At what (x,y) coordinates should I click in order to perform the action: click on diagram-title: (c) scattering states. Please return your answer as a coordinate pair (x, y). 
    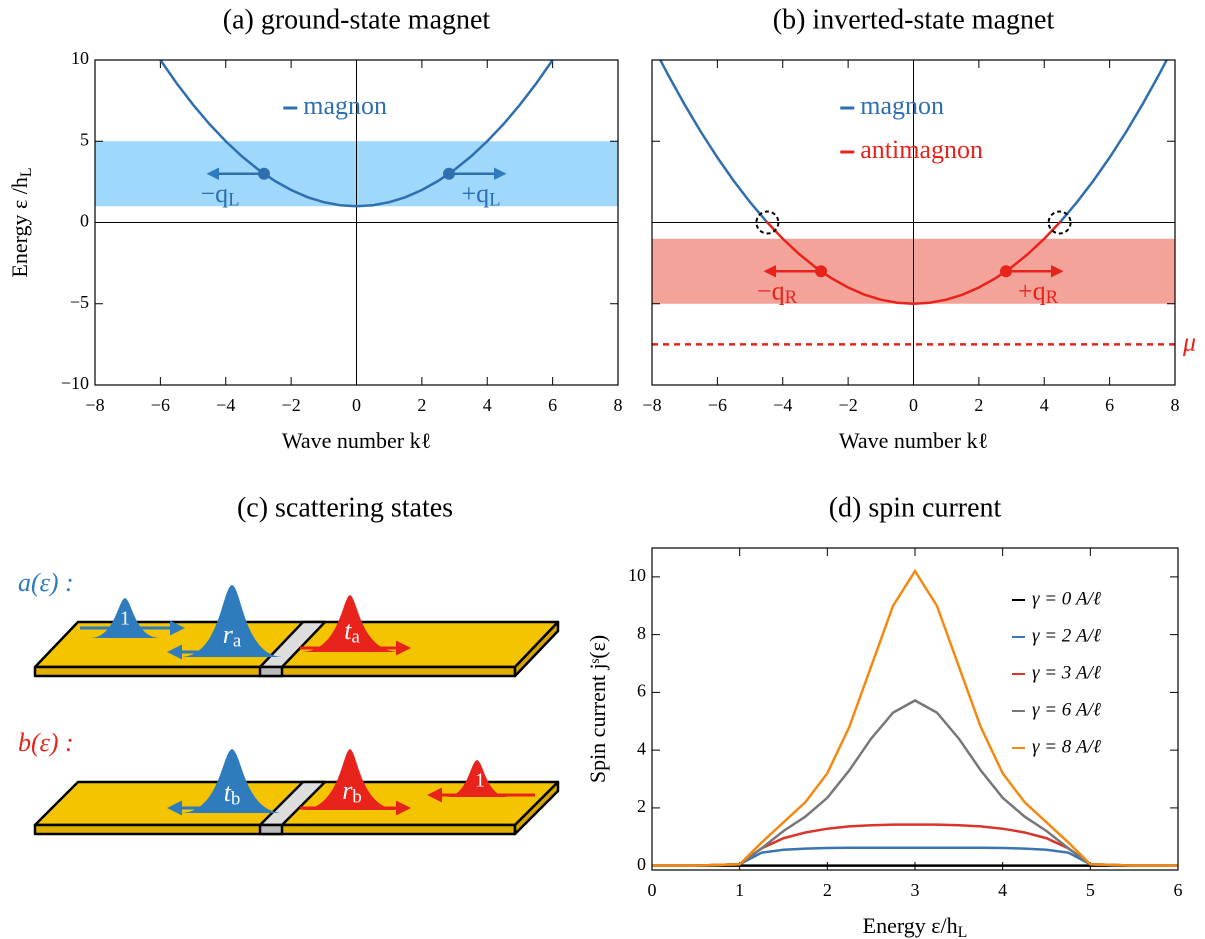
    Looking at the image, I should click on (345, 507).